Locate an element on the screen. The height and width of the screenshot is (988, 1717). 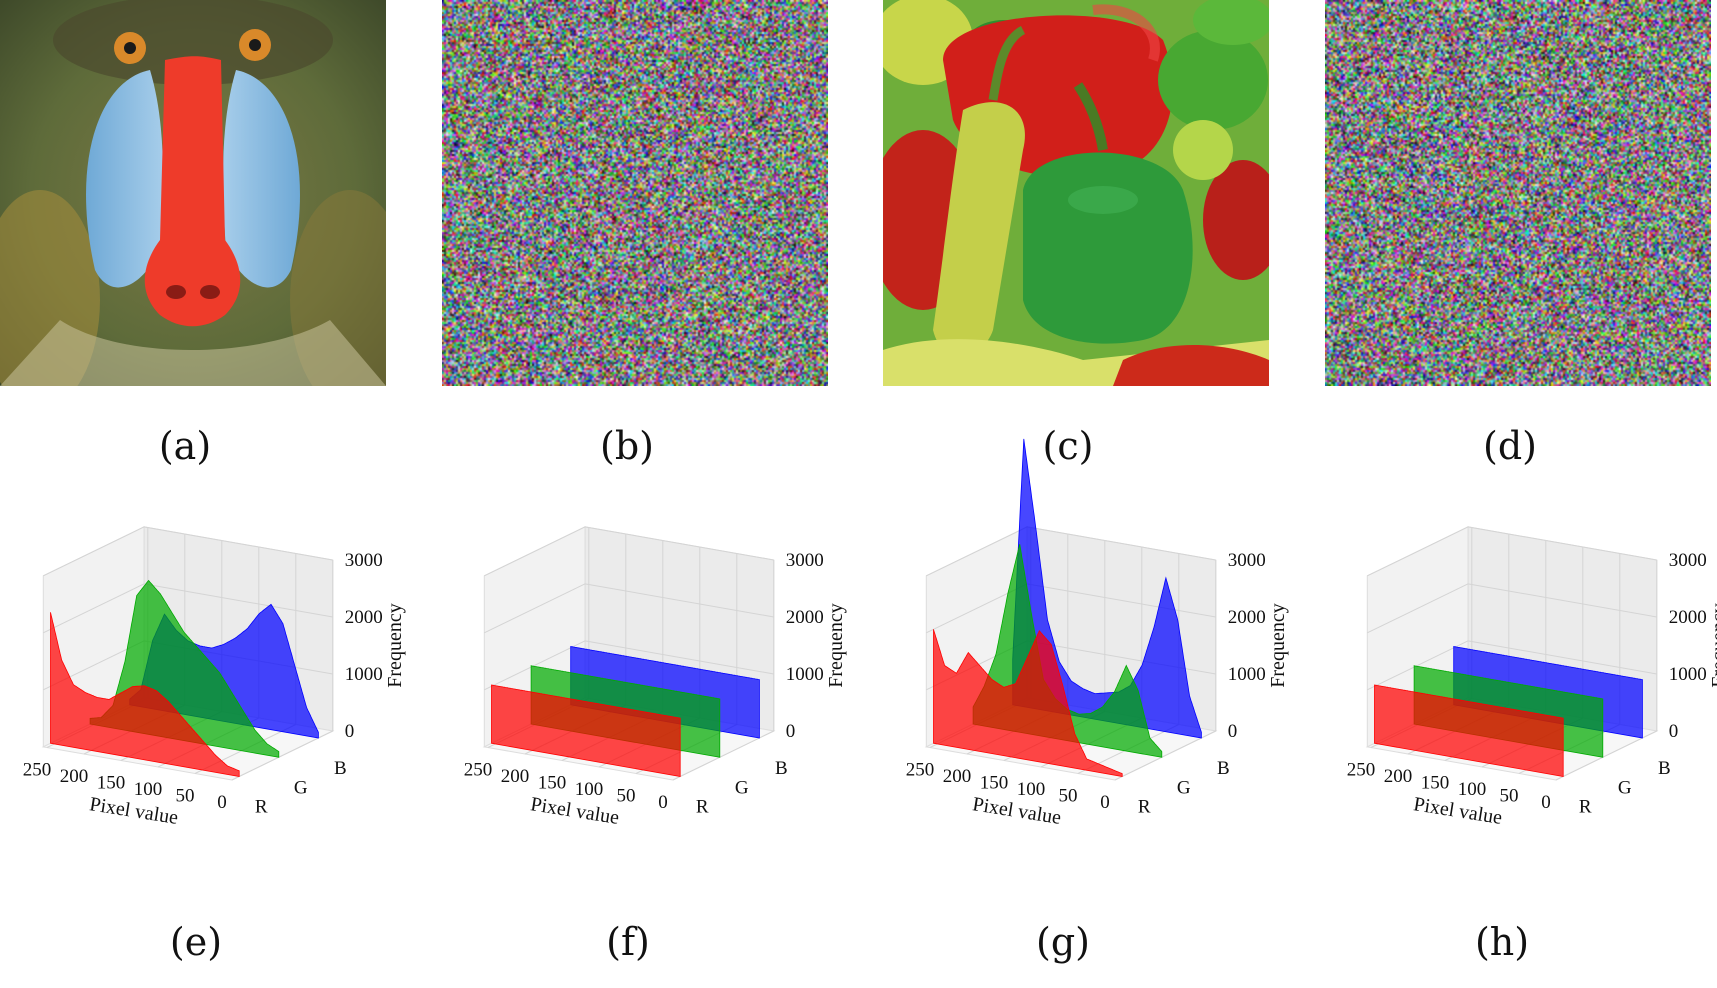
peppers-image is located at coordinates (1076, 193).